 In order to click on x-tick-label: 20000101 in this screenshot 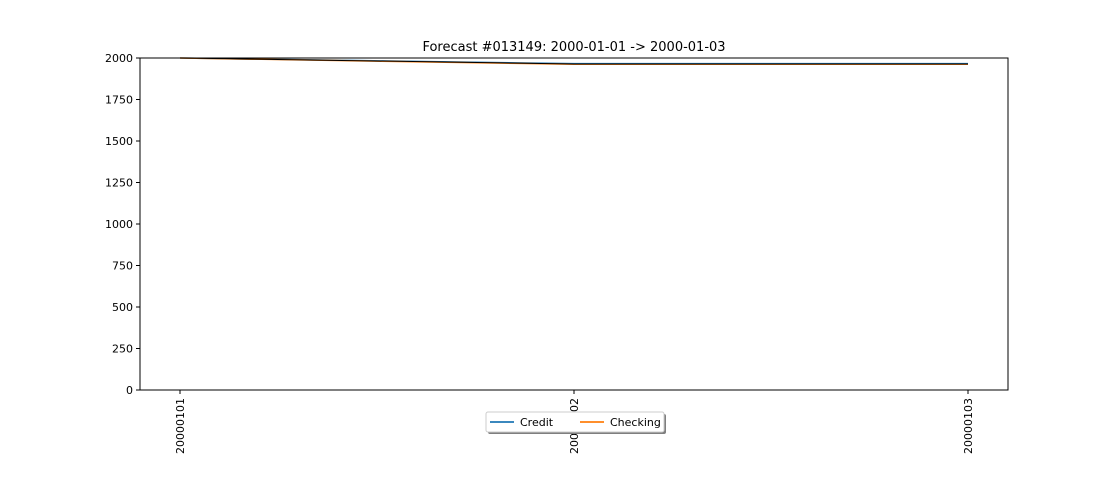, I will do `click(180, 426)`.